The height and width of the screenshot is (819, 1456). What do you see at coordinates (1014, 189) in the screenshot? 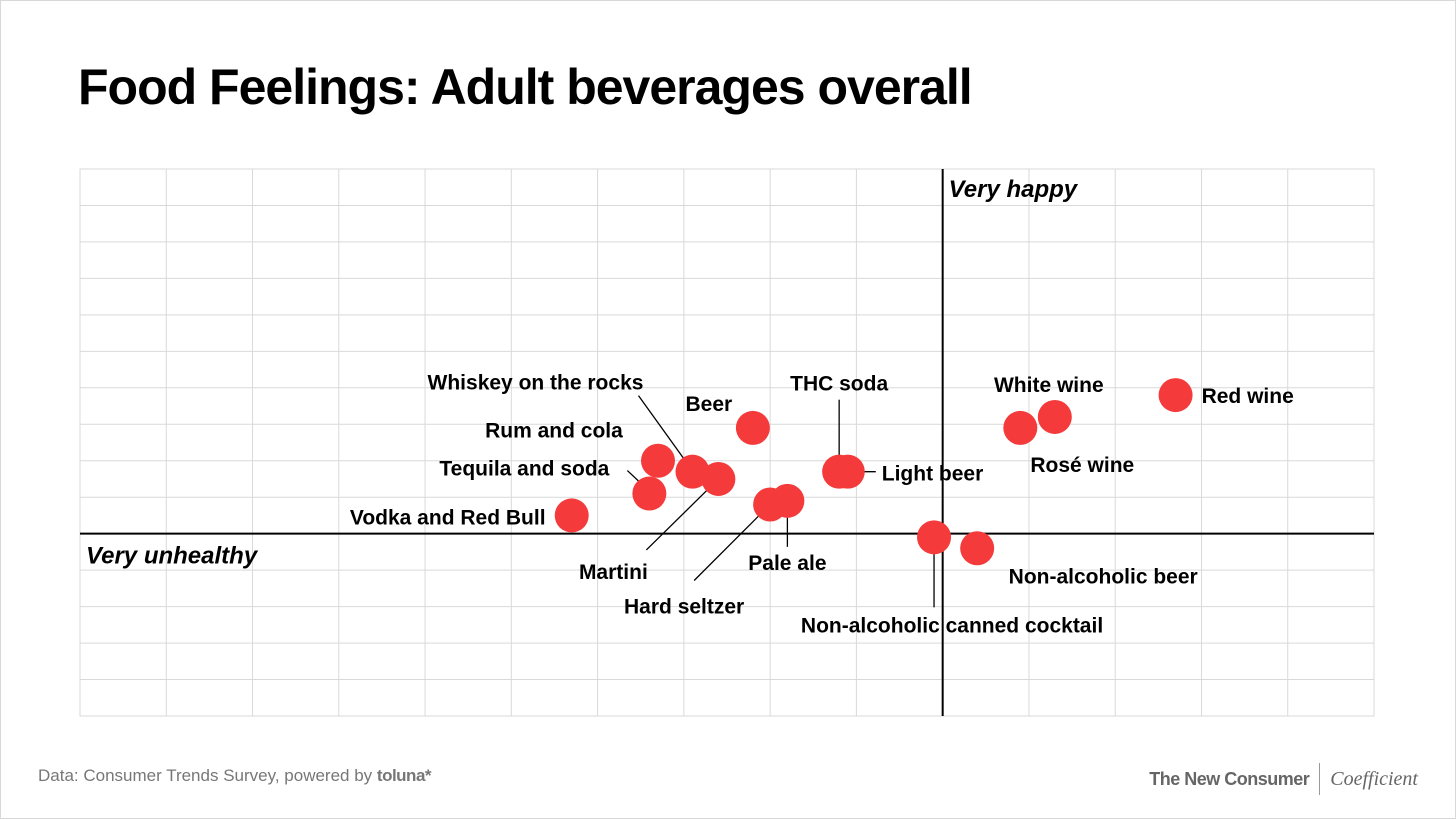
I see `axis-label-very-happy: Very happy` at bounding box center [1014, 189].